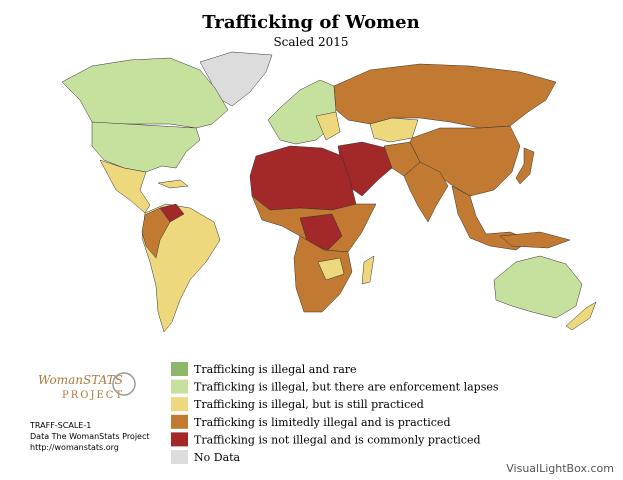 This screenshot has width=623, height=480. I want to click on madagascar, so click(368, 270).